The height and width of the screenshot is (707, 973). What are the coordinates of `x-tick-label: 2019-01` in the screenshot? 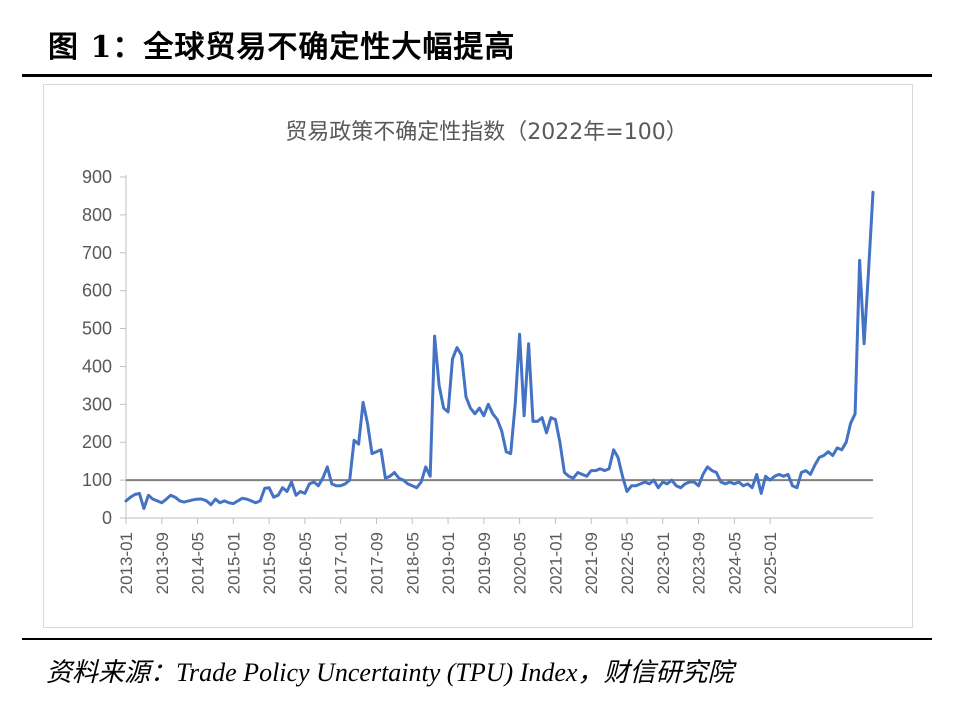 It's located at (448, 563).